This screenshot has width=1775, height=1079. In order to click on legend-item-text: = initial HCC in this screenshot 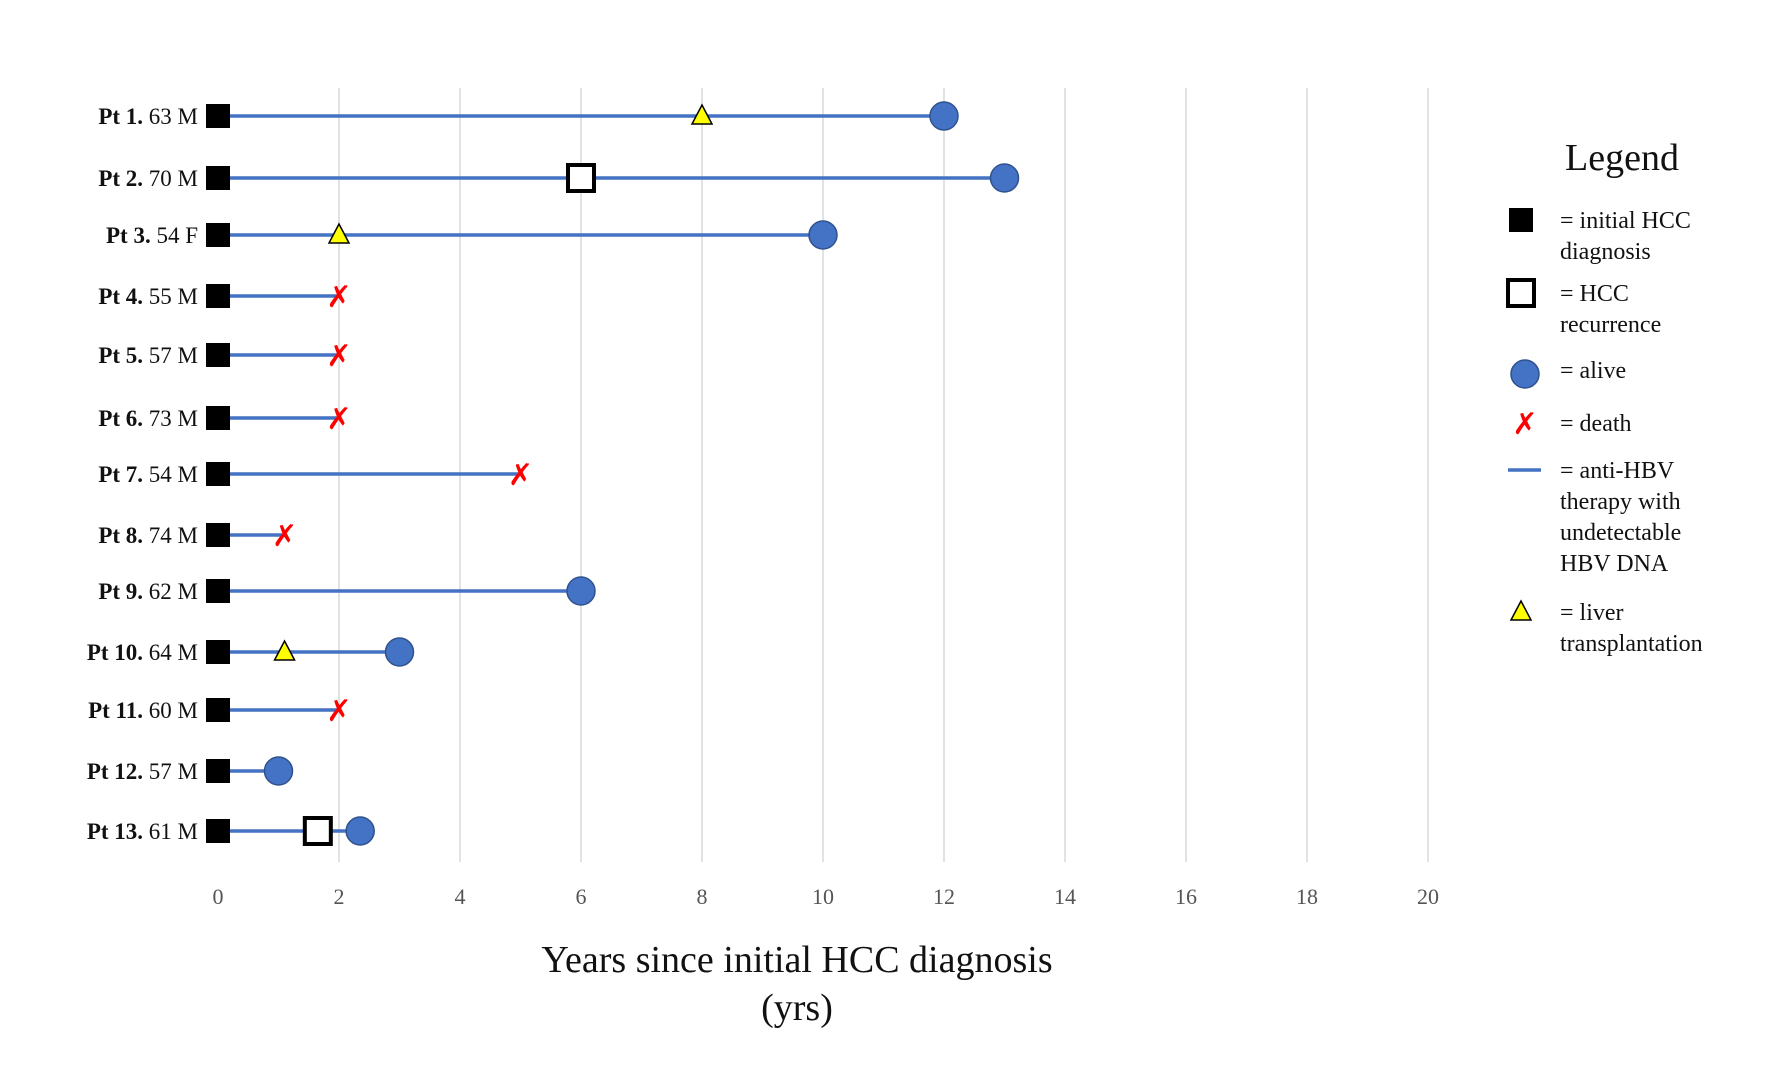, I will do `click(1625, 221)`.